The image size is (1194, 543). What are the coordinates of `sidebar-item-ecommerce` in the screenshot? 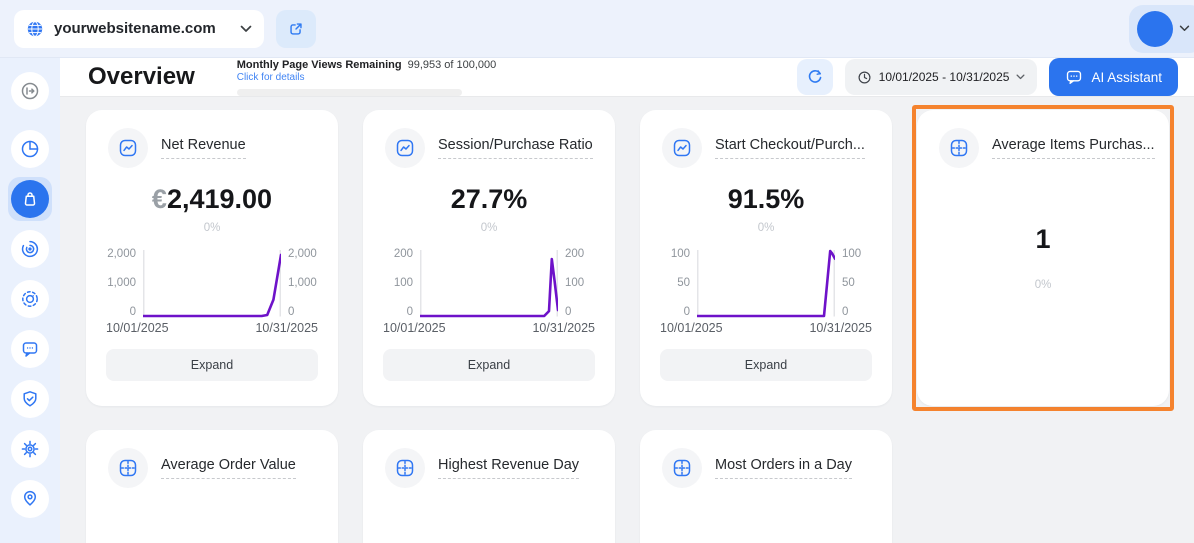 It's located at (30, 199).